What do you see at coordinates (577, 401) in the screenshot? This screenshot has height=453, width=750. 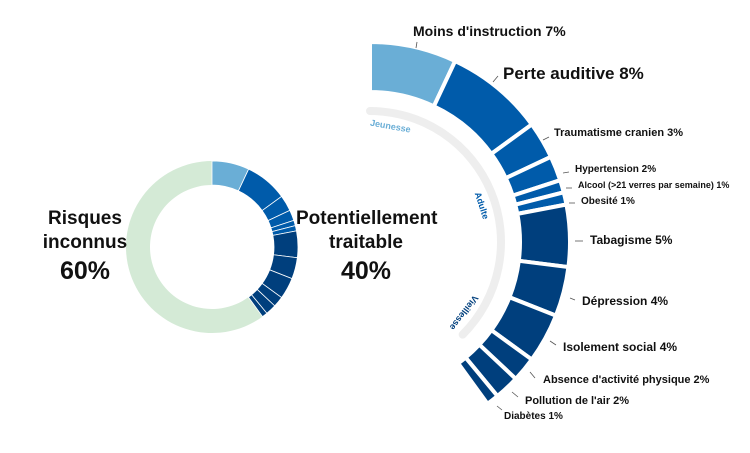 I see `segment-label: Pollution de l'air 2%` at bounding box center [577, 401].